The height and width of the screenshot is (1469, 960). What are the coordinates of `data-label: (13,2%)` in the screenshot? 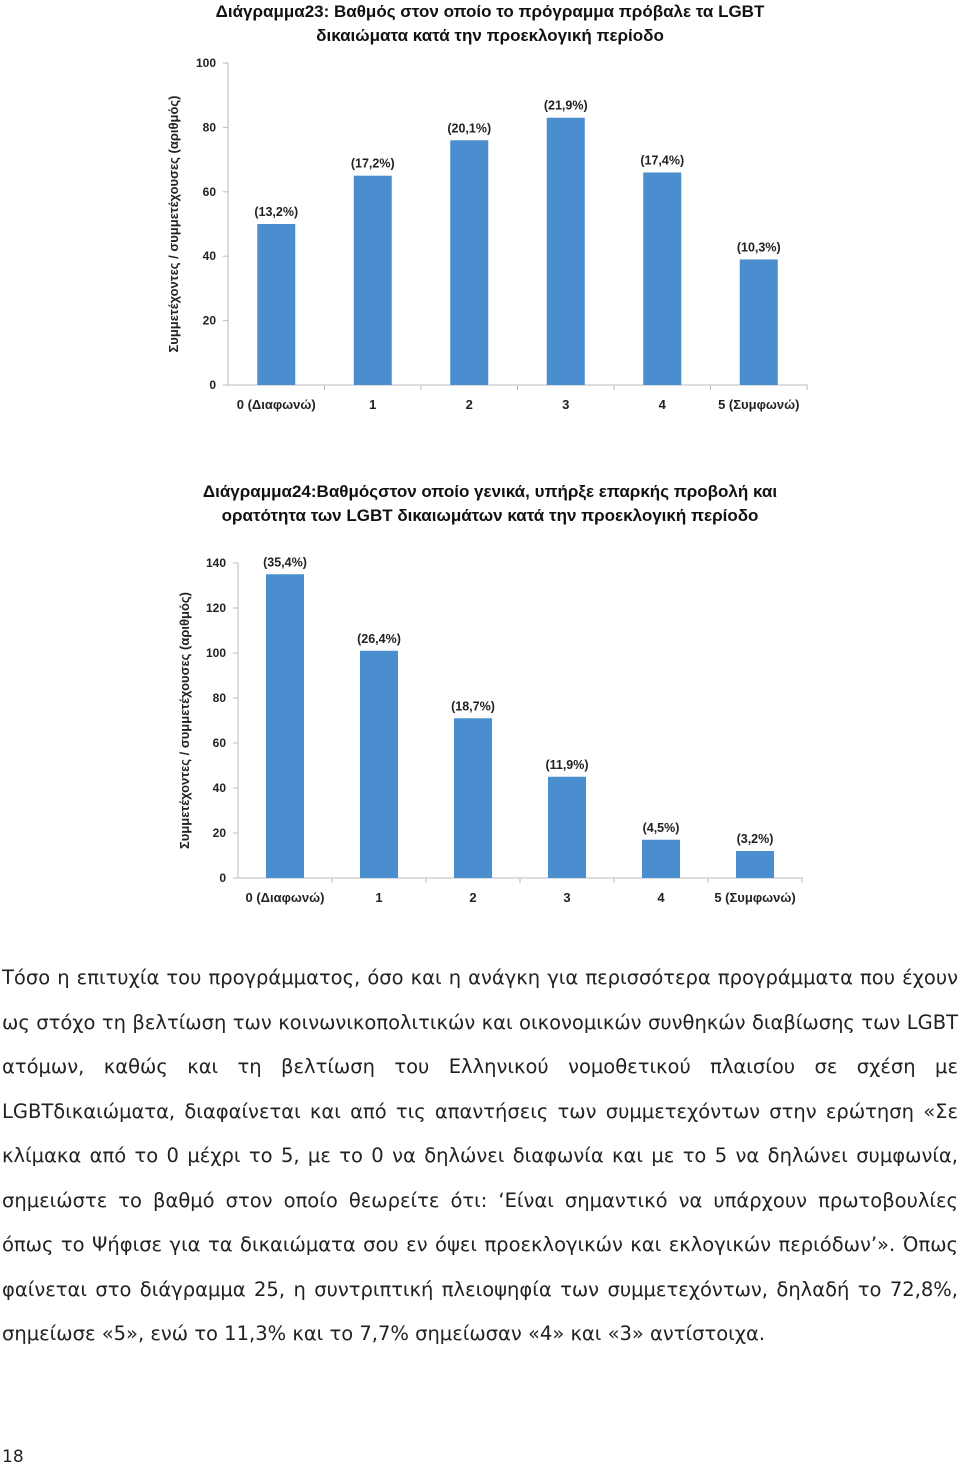 It's located at (276, 212).